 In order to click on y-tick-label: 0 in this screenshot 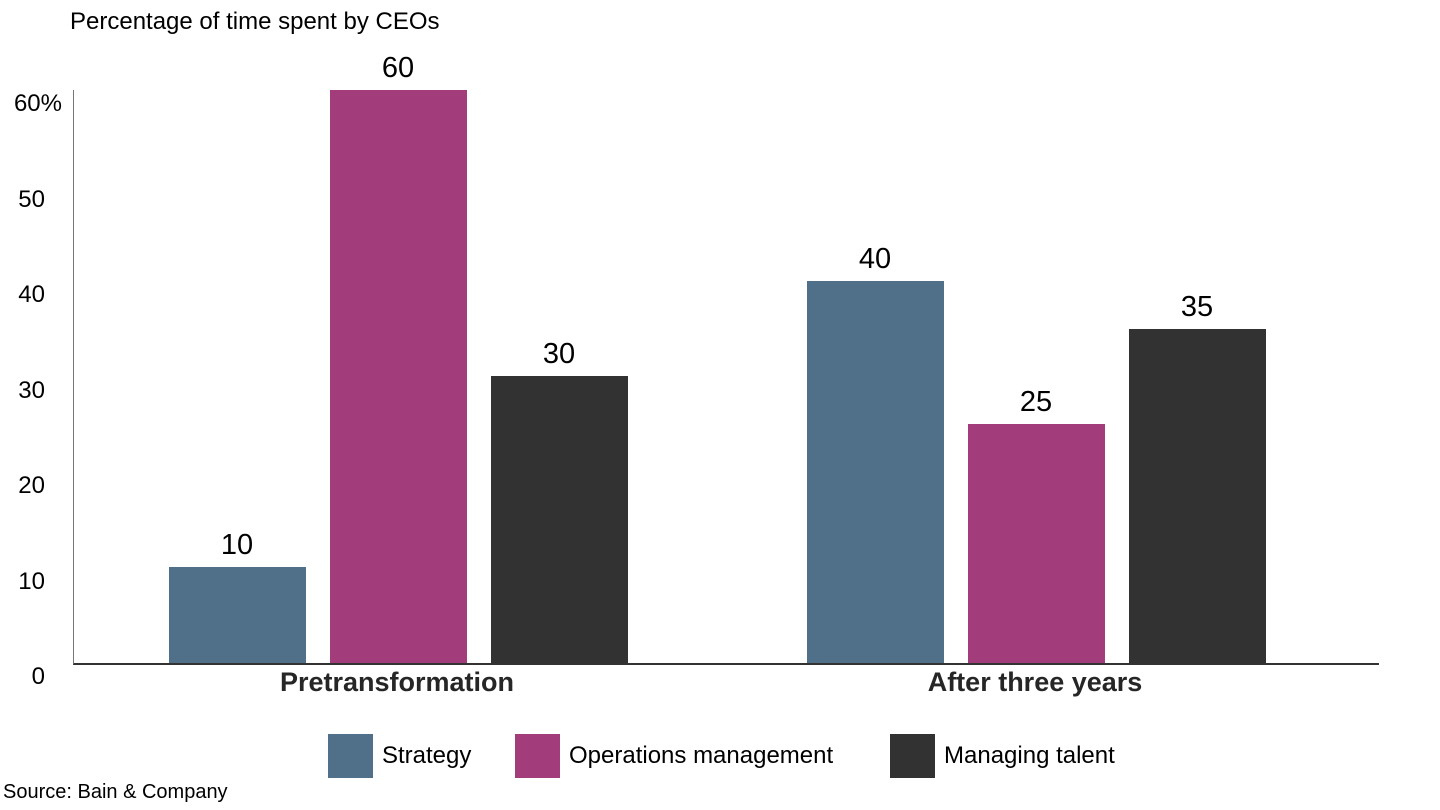, I will do `click(38, 676)`.